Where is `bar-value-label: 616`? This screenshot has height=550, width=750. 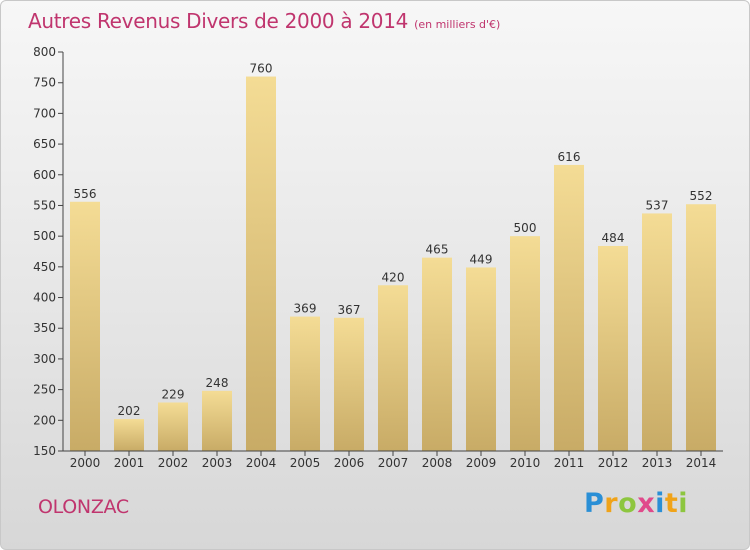 bar-value-label: 616 is located at coordinates (569, 157).